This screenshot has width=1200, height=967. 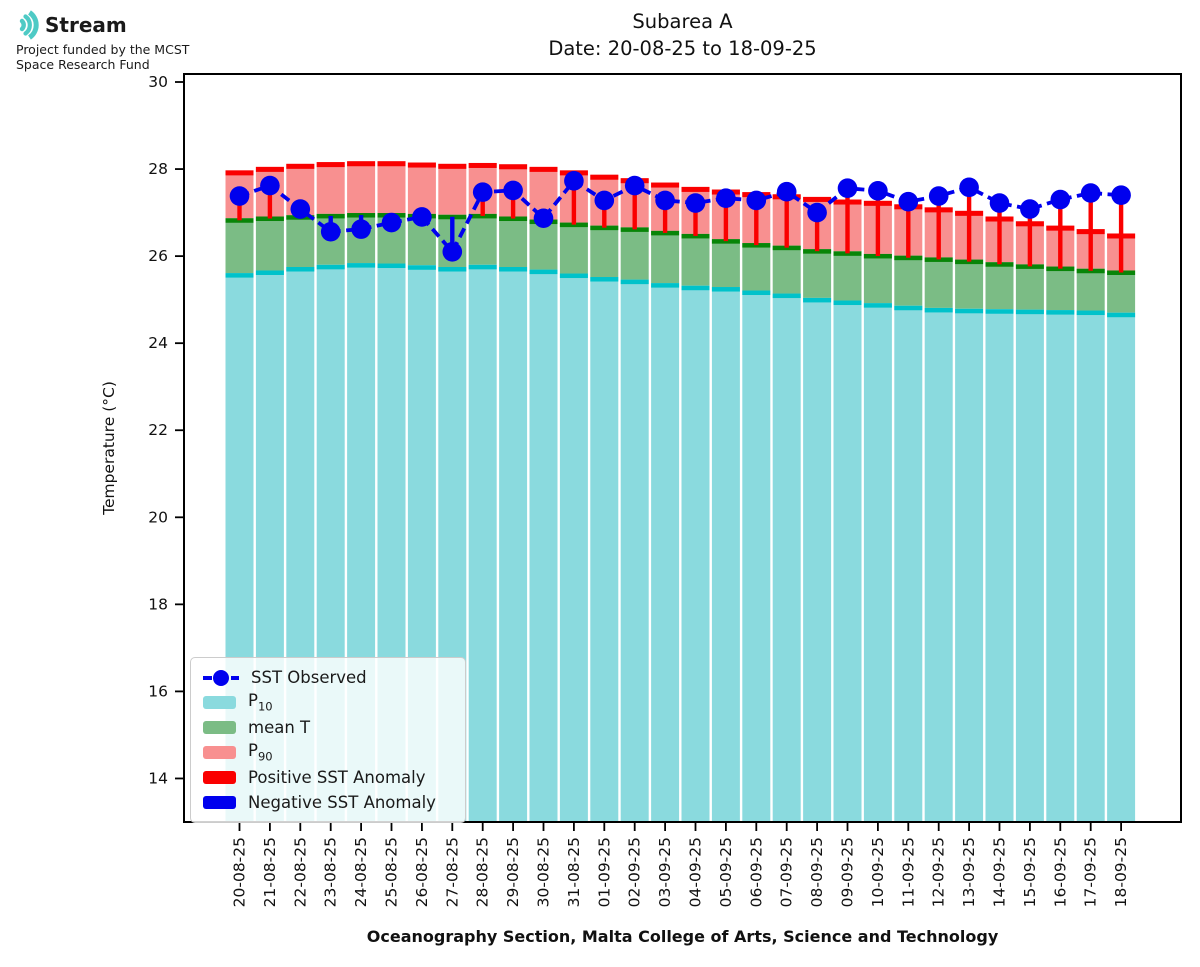 What do you see at coordinates (696, 872) in the screenshot?
I see `svg-text: 04-09-25` at bounding box center [696, 872].